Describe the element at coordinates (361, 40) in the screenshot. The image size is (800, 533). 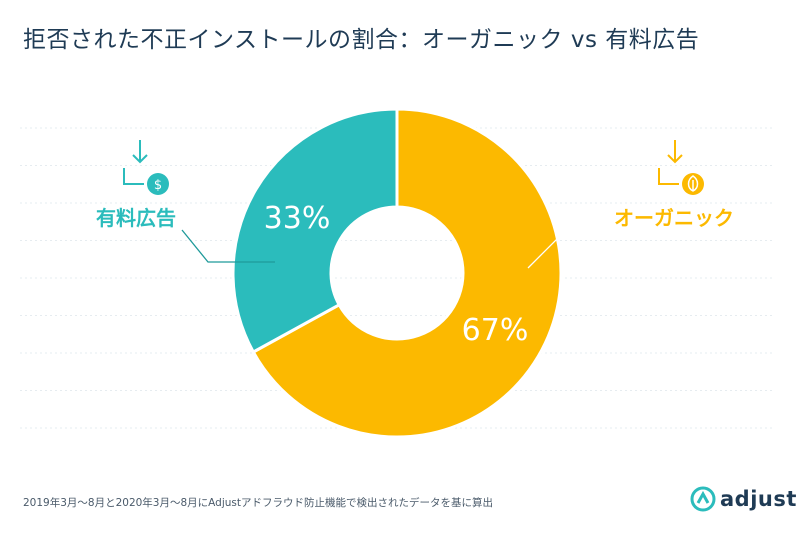
I see `chart-title: 拒否された不正インストールの割合：オーガニック vs 有料広告` at that location.